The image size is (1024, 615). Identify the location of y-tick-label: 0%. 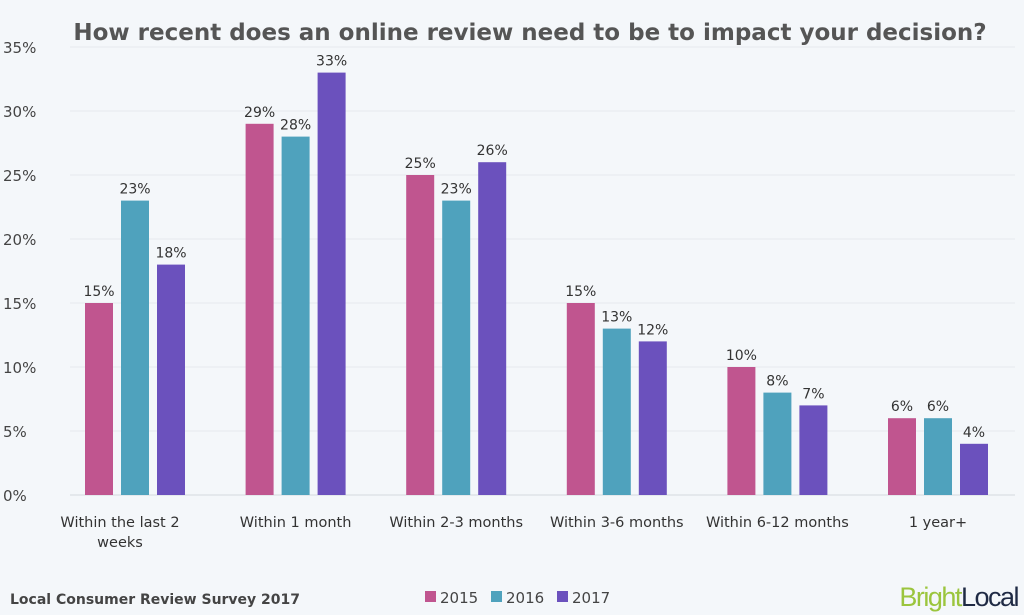
(15, 496).